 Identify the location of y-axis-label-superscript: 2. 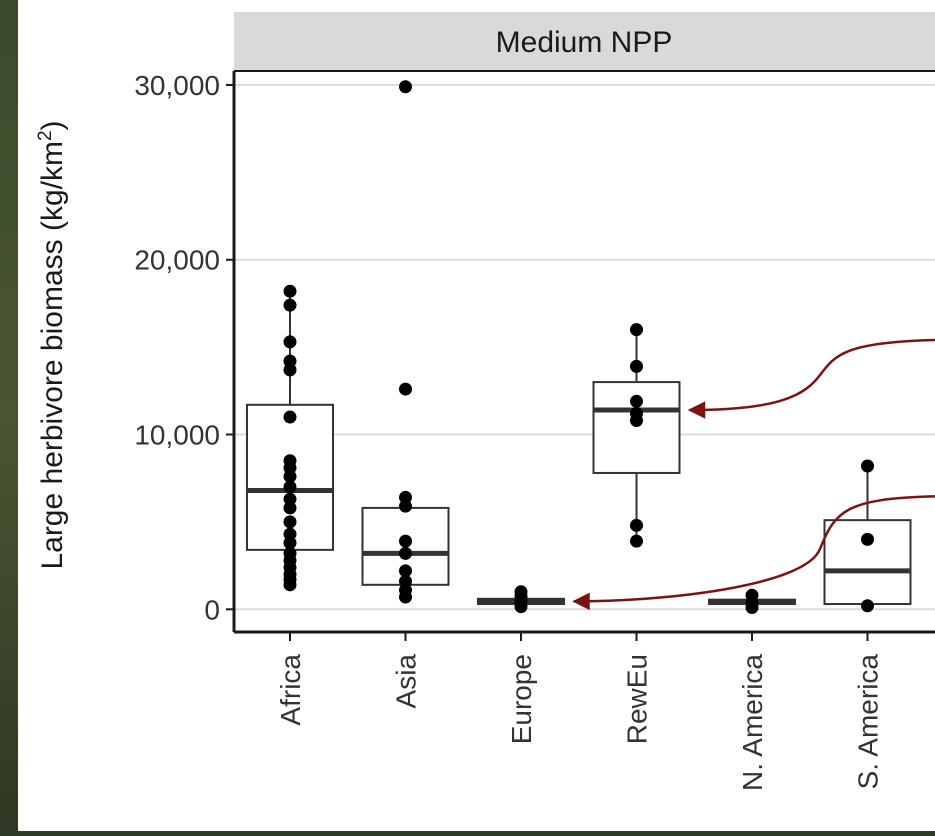
(45, 135).